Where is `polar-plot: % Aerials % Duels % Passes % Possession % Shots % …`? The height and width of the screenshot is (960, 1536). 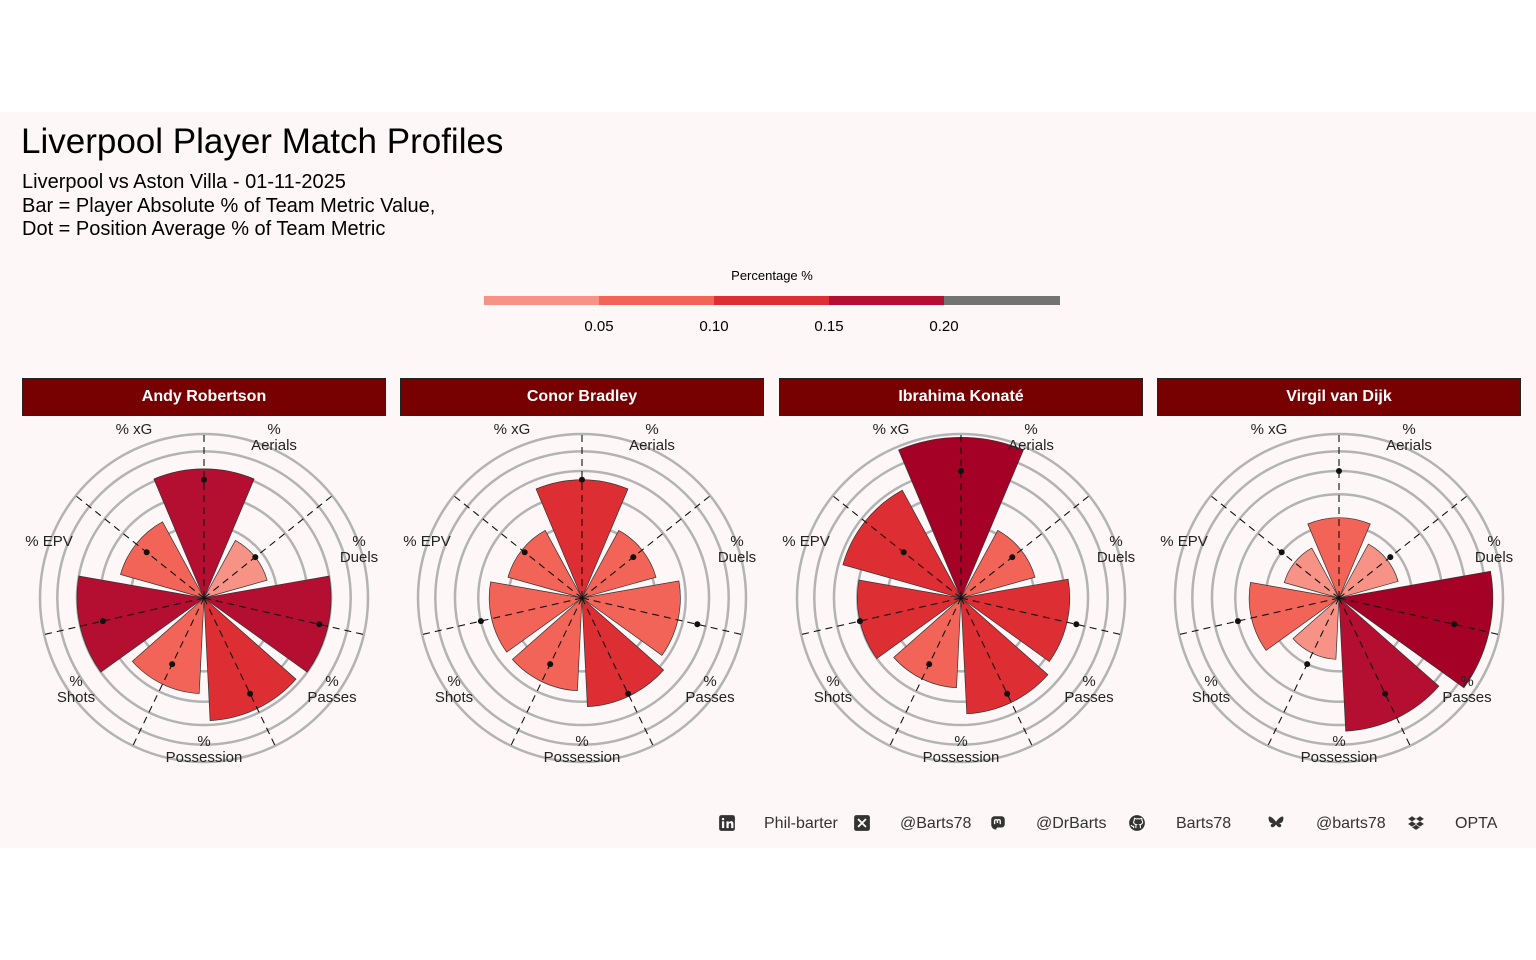 polar-plot: % Aerials % Duels % Passes % Possession % Shots % … is located at coordinates (201, 593).